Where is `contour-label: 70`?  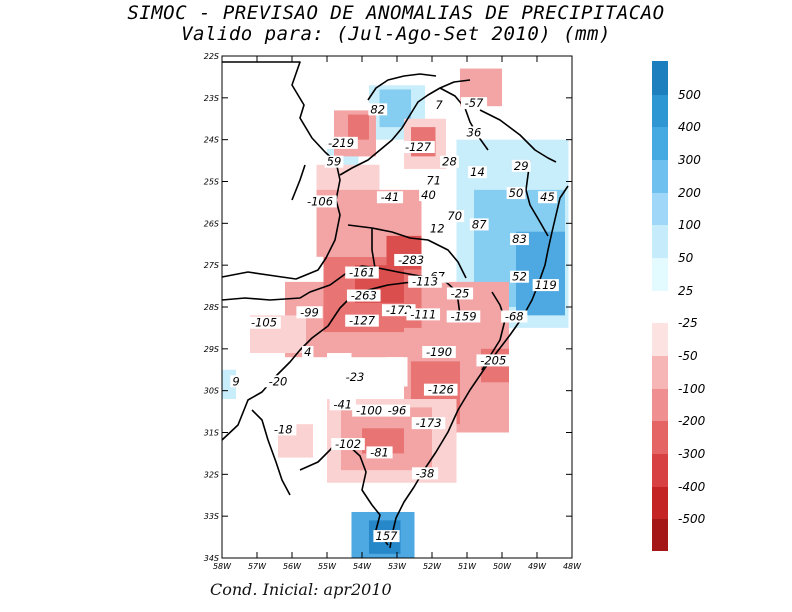
contour-label: 70 is located at coordinates (454, 216).